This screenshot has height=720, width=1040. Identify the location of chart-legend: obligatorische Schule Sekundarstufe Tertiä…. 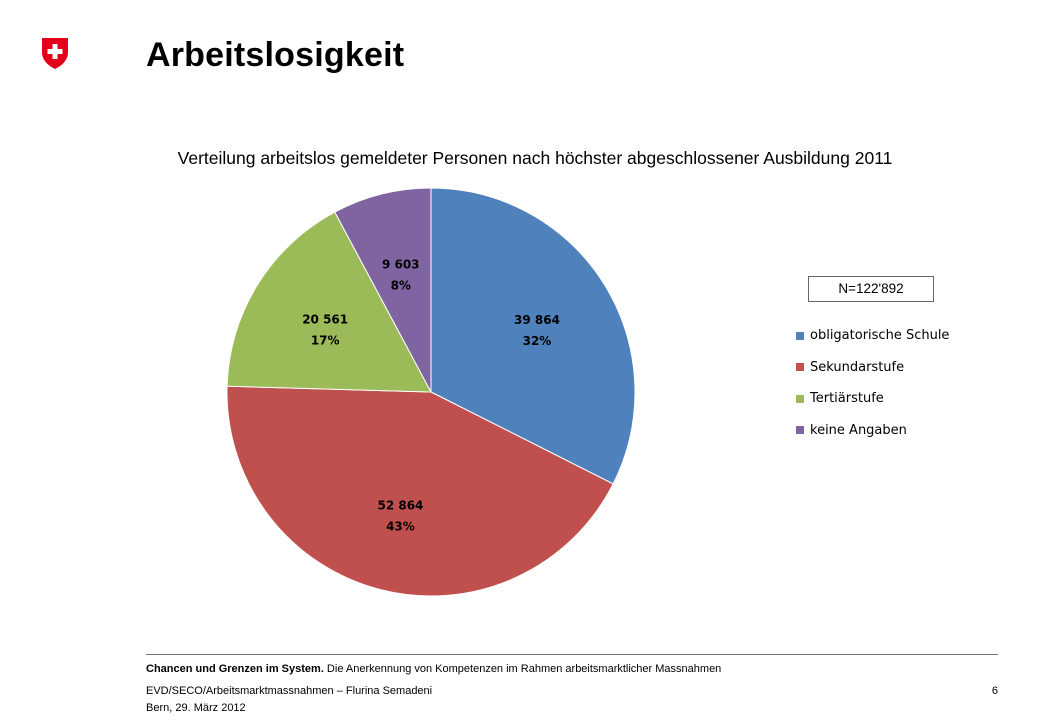
(872, 383).